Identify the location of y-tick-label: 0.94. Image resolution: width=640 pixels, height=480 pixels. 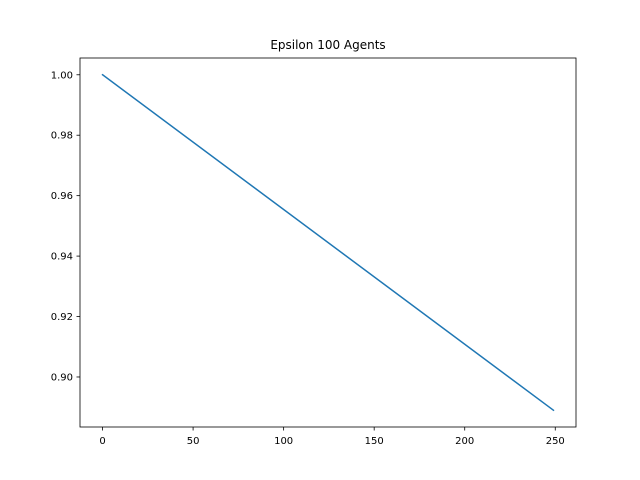
(62, 257).